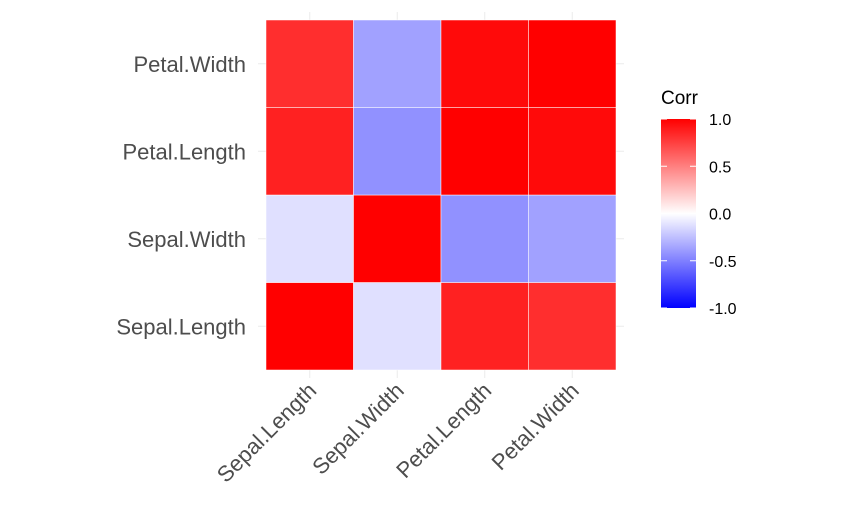  I want to click on heatmap-cell-sepal-length-petal-width, so click(309, 63).